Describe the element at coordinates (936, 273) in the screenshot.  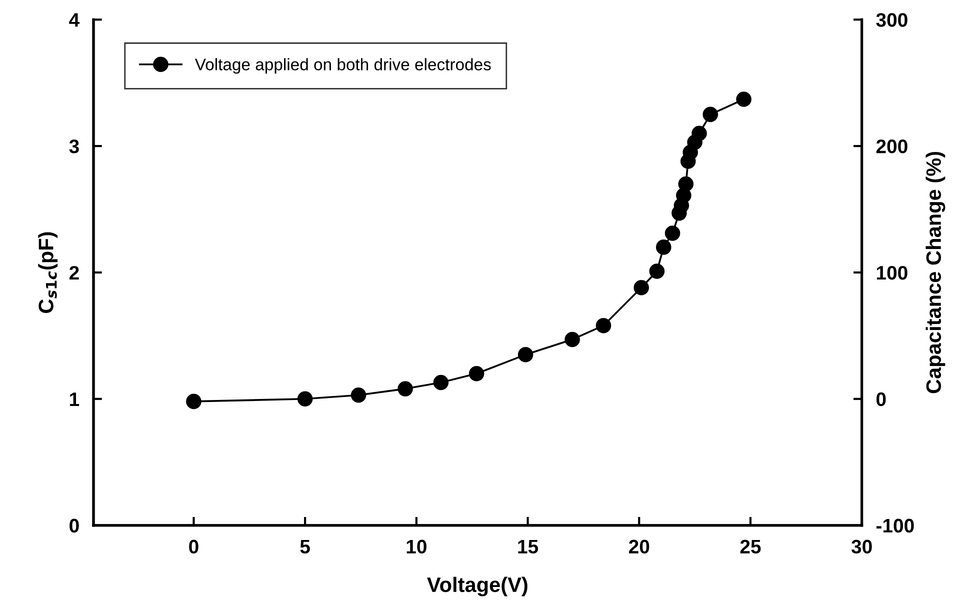
I see `y2-axis-title: Capacitance Change (%)` at that location.